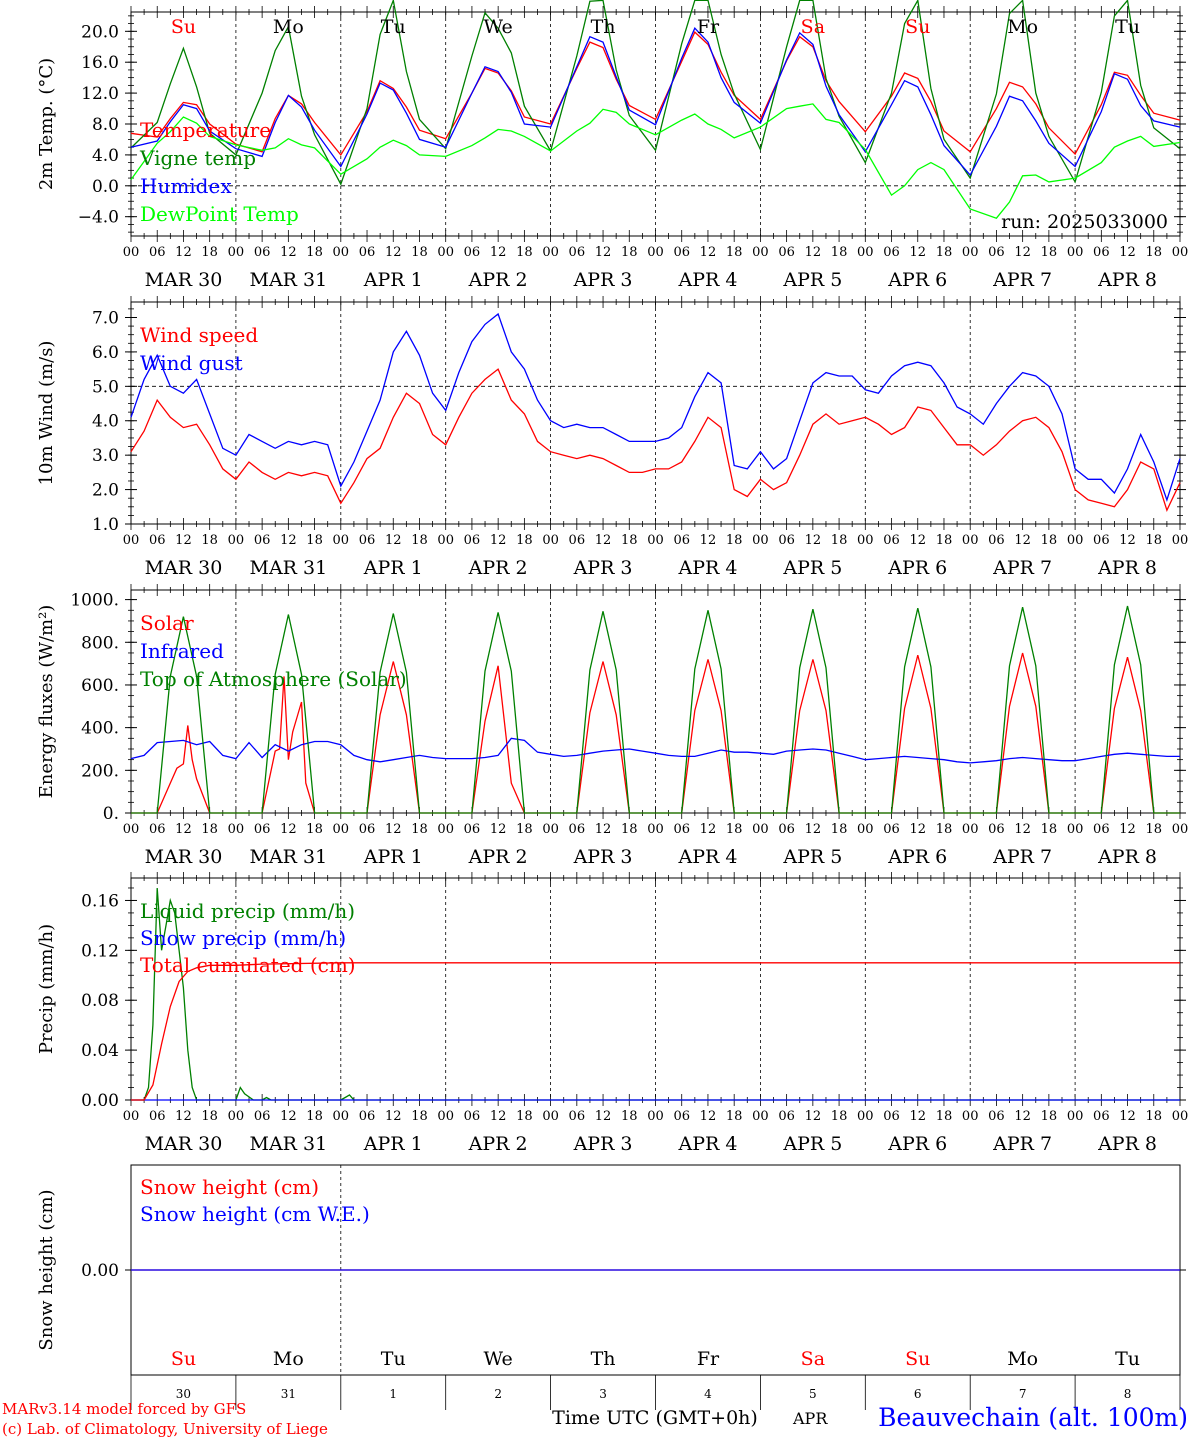  What do you see at coordinates (100, 1101) in the screenshot?
I see `precip-ytick-label: 0.00` at bounding box center [100, 1101].